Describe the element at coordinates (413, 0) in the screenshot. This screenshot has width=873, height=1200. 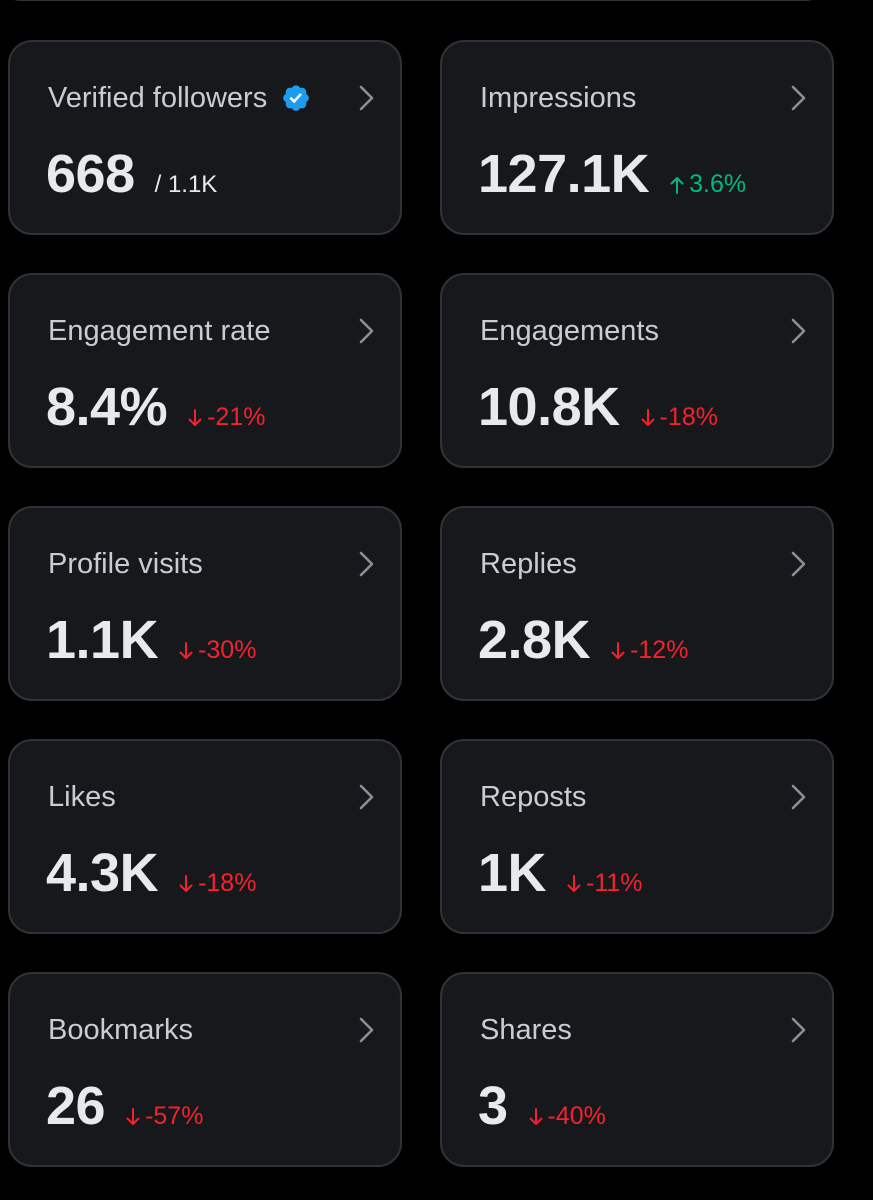
I see `previous-card-edge` at that location.